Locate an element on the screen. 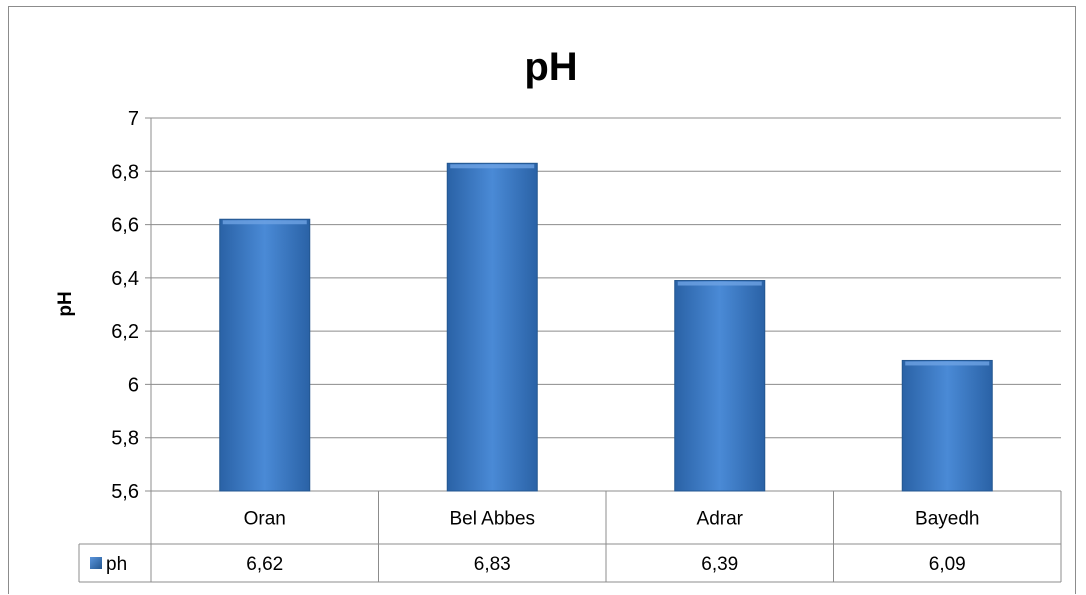 The image size is (1086, 595). y-tick-label: 6,2 is located at coordinates (125, 332).